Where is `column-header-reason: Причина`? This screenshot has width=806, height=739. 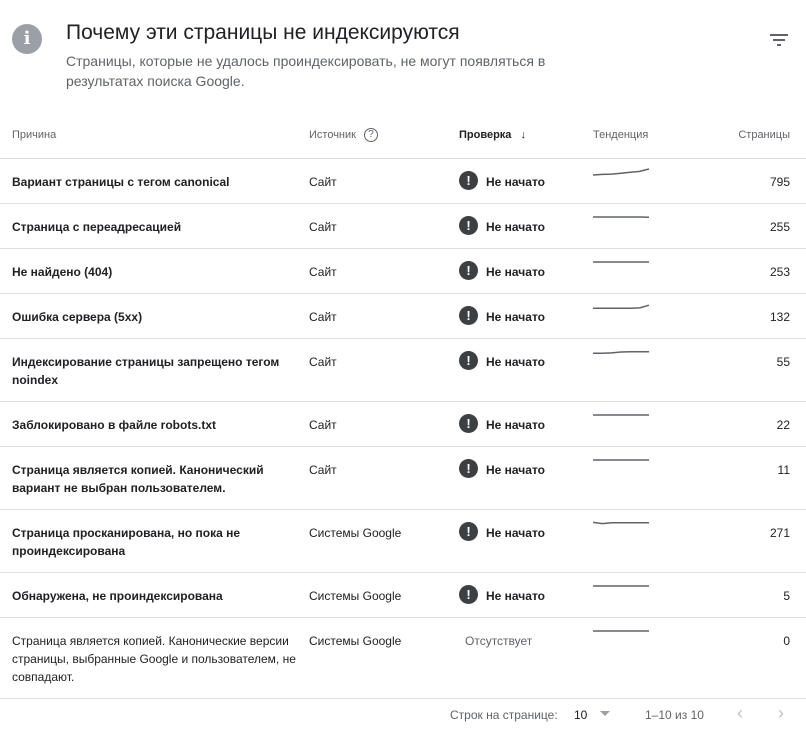
column-header-reason: Причина is located at coordinates (154, 135).